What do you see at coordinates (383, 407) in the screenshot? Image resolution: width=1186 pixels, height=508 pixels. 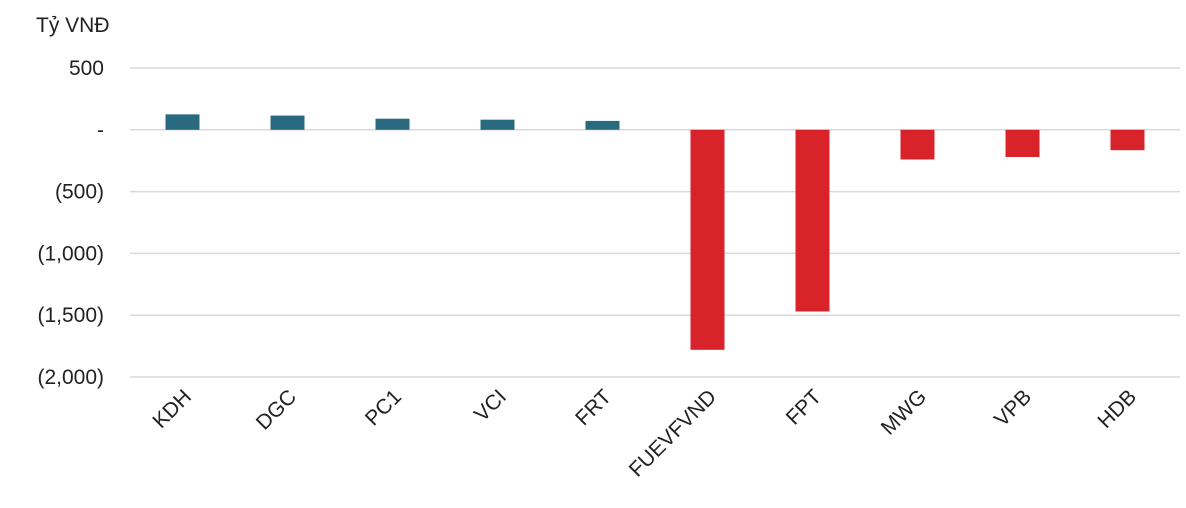 I see `x-tick-label-pc1: PC1` at bounding box center [383, 407].